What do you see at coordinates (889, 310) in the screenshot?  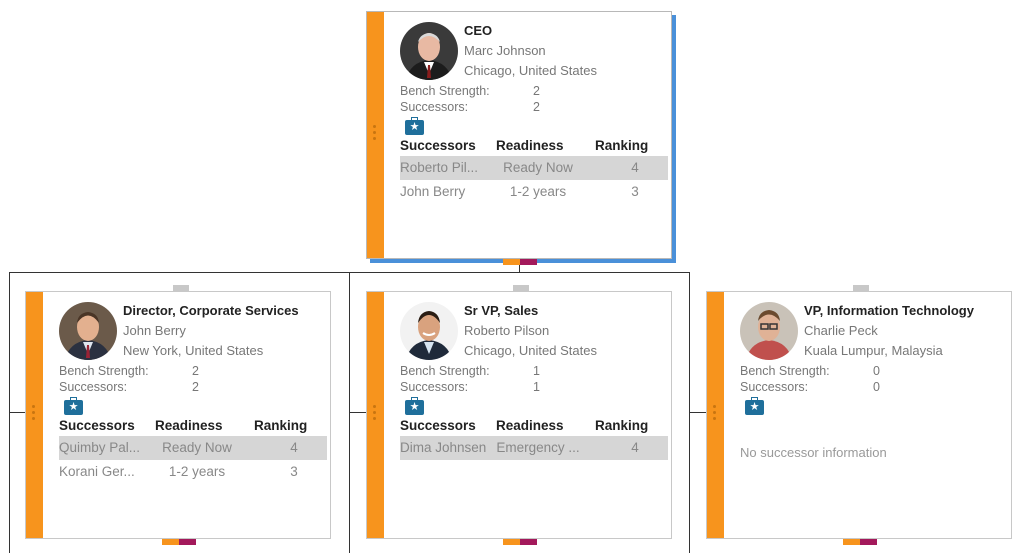 I see `position-title: VP, Information Technology` at bounding box center [889, 310].